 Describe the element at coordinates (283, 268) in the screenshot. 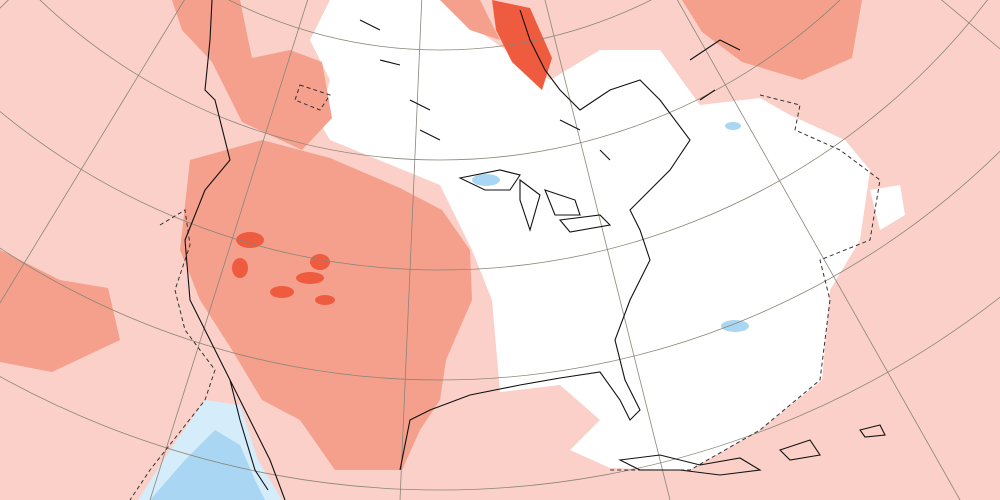

I see `hot-spots` at that location.